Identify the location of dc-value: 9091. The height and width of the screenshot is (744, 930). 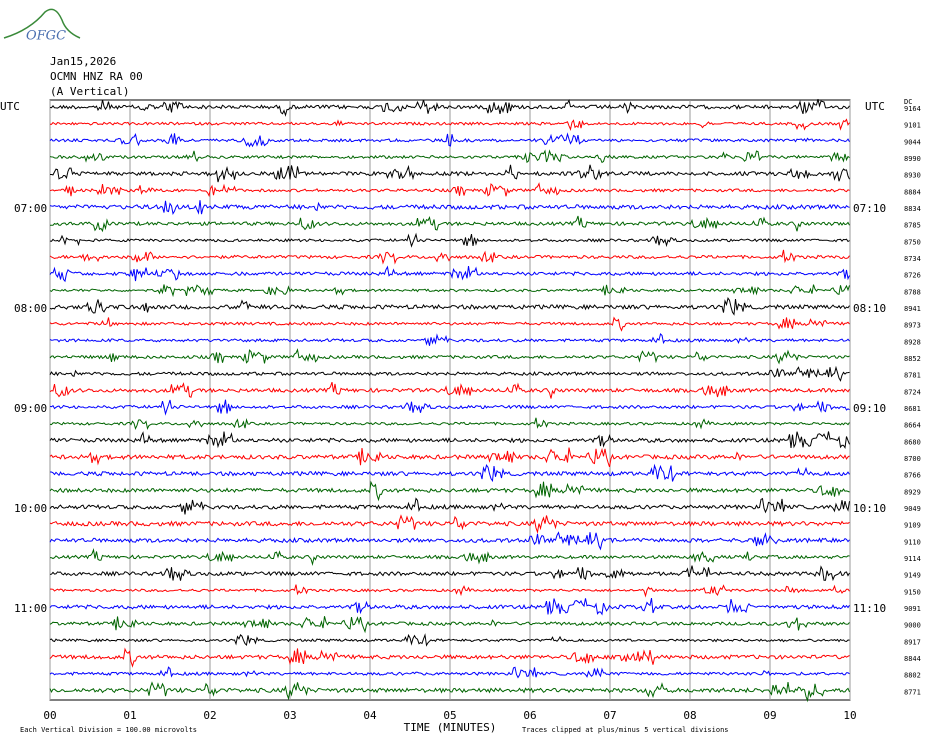
(912, 609).